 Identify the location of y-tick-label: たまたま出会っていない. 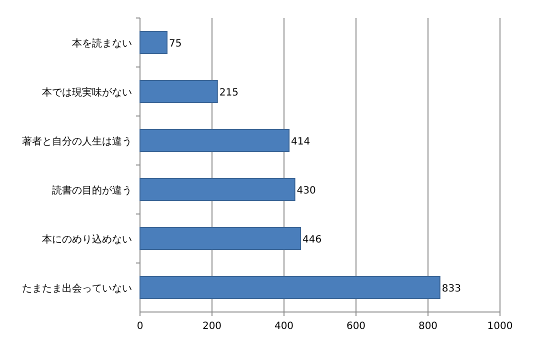
(77, 288).